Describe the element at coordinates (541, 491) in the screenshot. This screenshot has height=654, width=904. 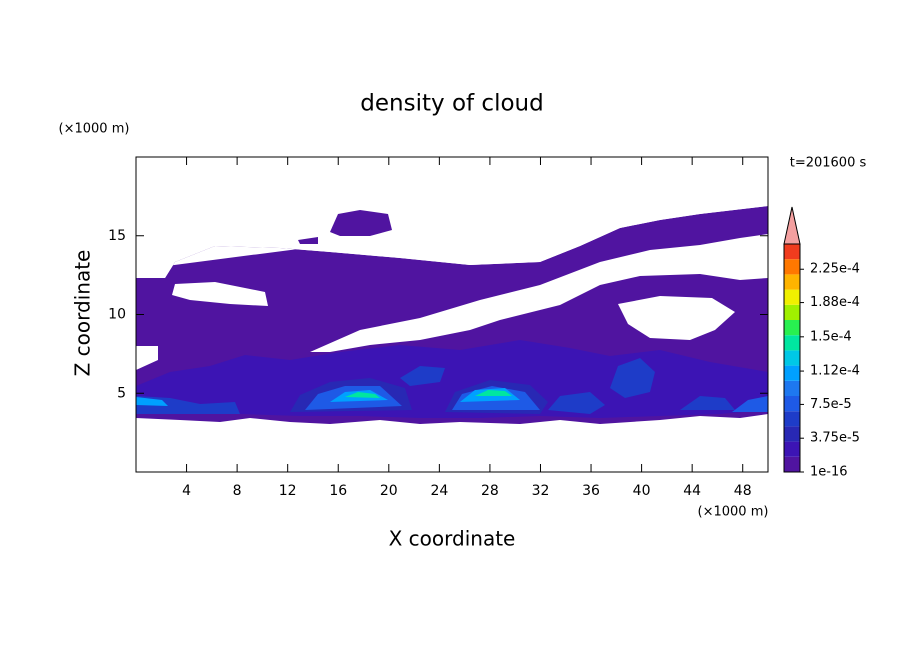
I see `x-tick-label: 32` at that location.